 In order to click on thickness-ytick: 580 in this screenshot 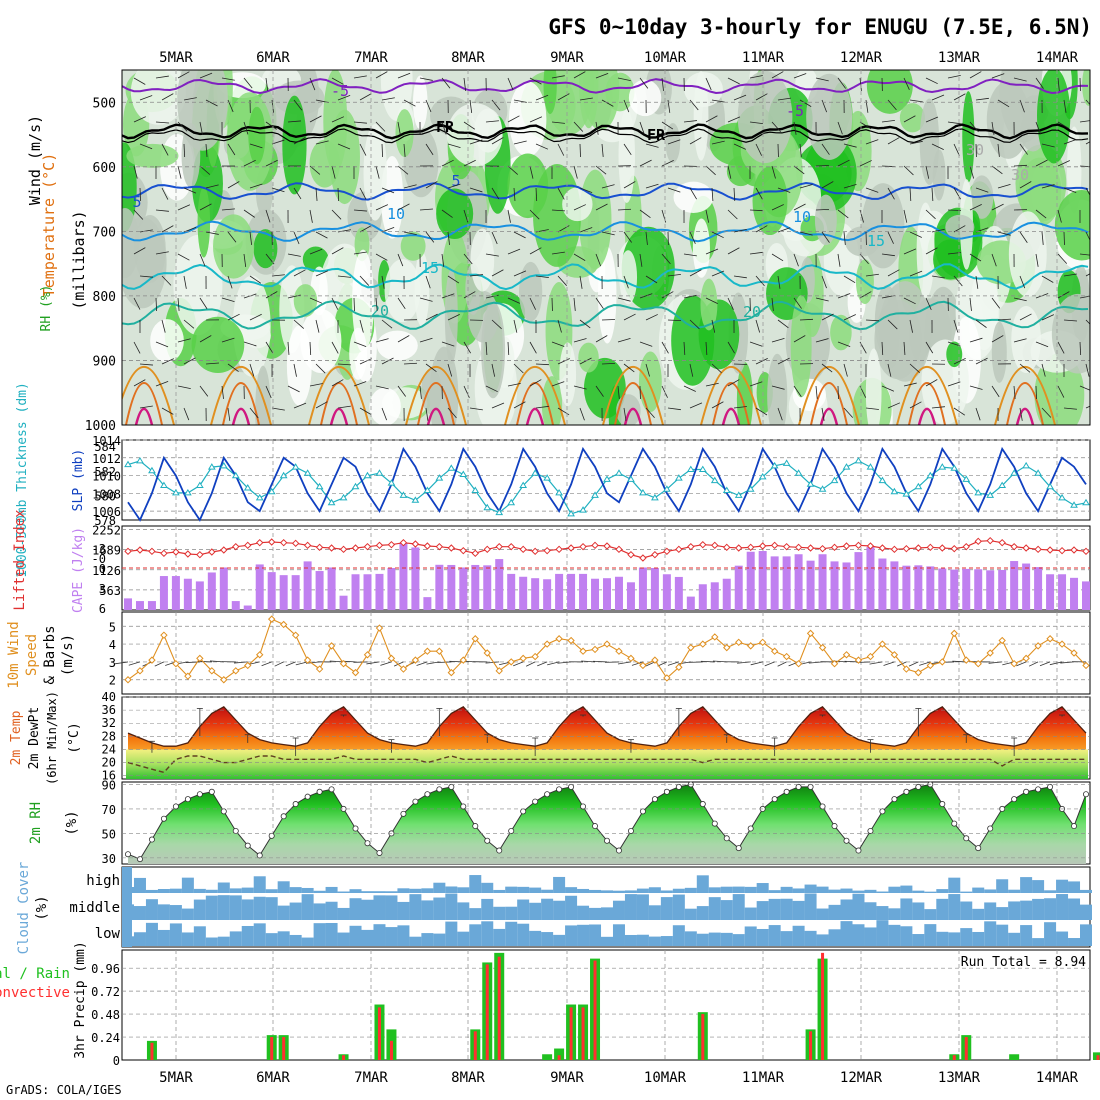, I will do `click(105, 496)`.